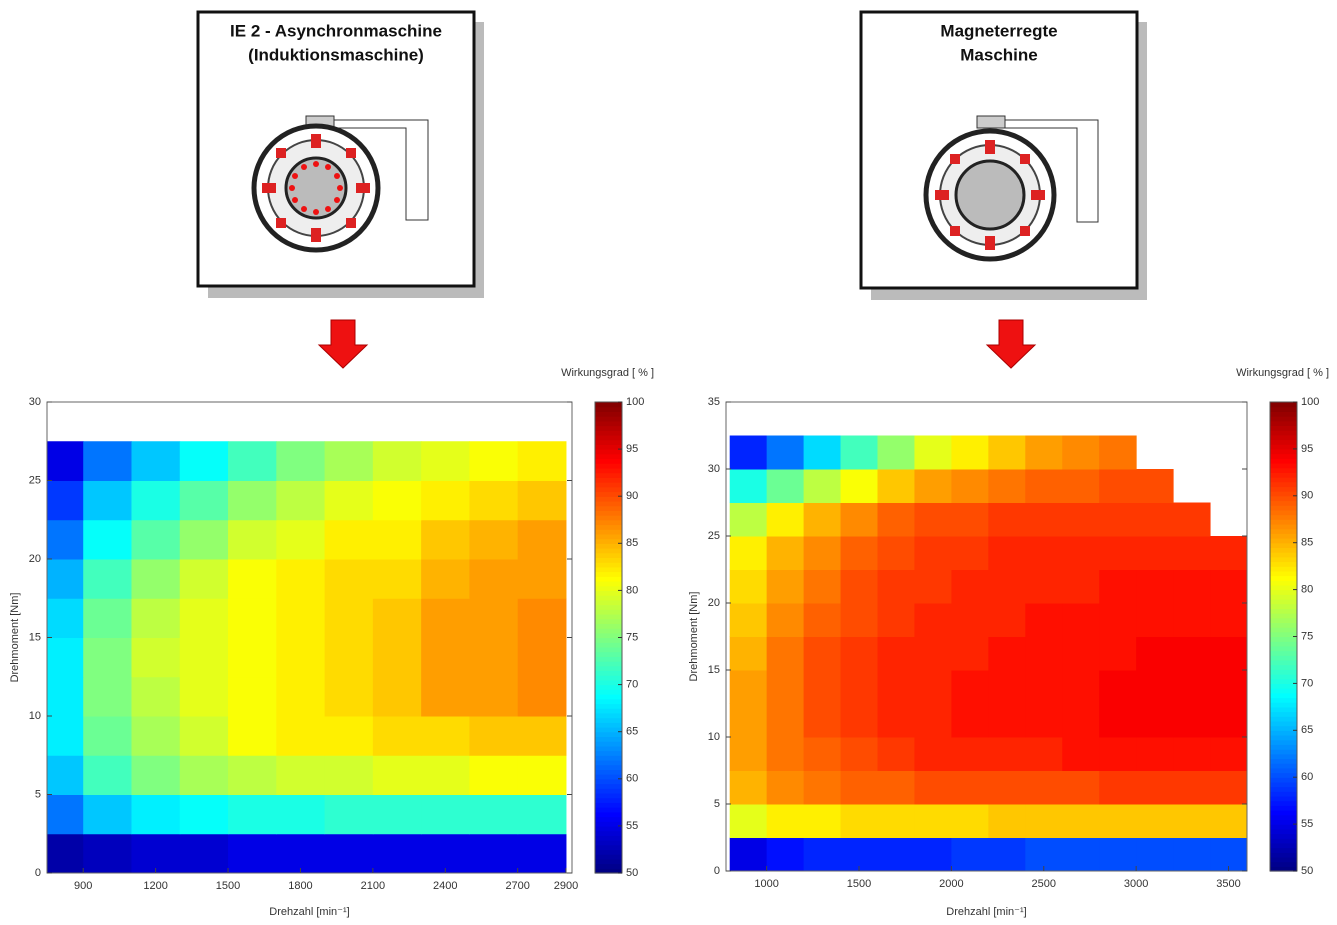 This screenshot has width=1337, height=925. Describe the element at coordinates (445, 886) in the screenshot. I see `x-tick-label: 2400` at that location.